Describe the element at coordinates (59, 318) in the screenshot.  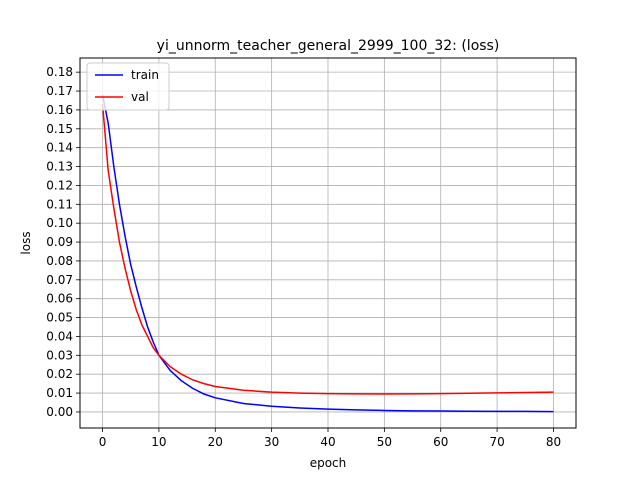
I see `y-tick-label: 0.05` at that location.